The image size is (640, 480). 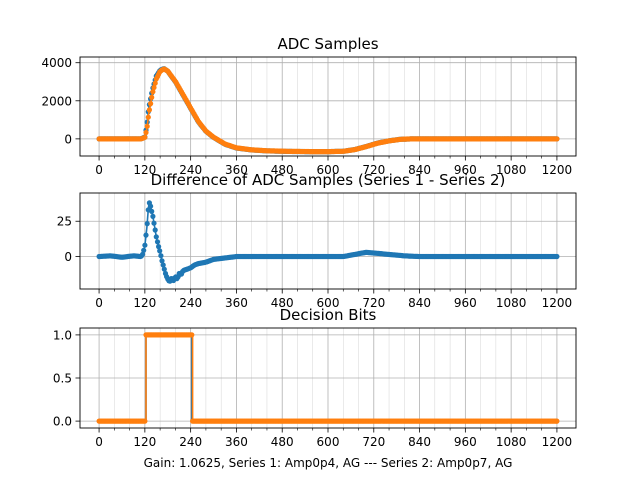 What do you see at coordinates (56, 101) in the screenshot?
I see `y-tick-label: 2000` at bounding box center [56, 101].